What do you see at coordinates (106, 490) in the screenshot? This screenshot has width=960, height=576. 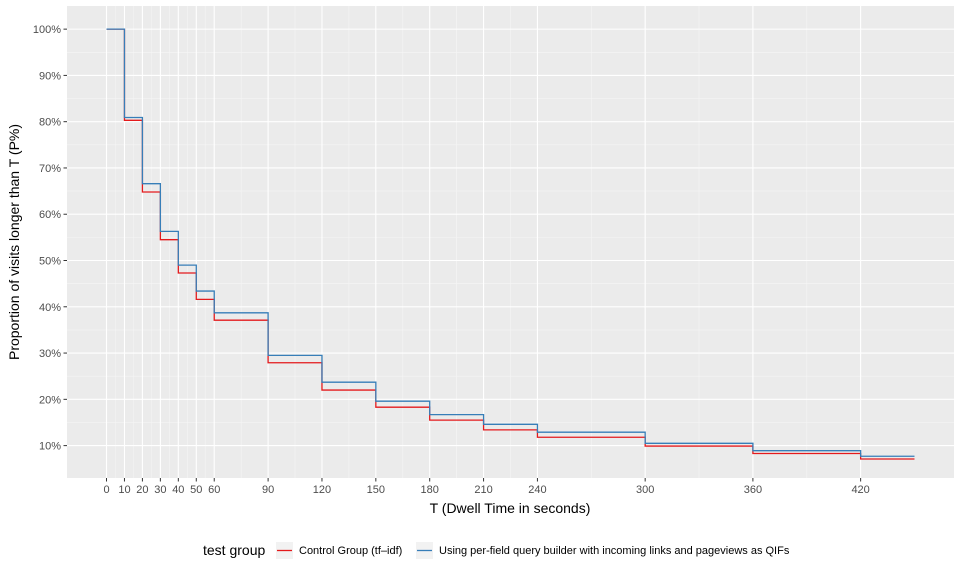 I see `x-tick-label: 0` at bounding box center [106, 490].